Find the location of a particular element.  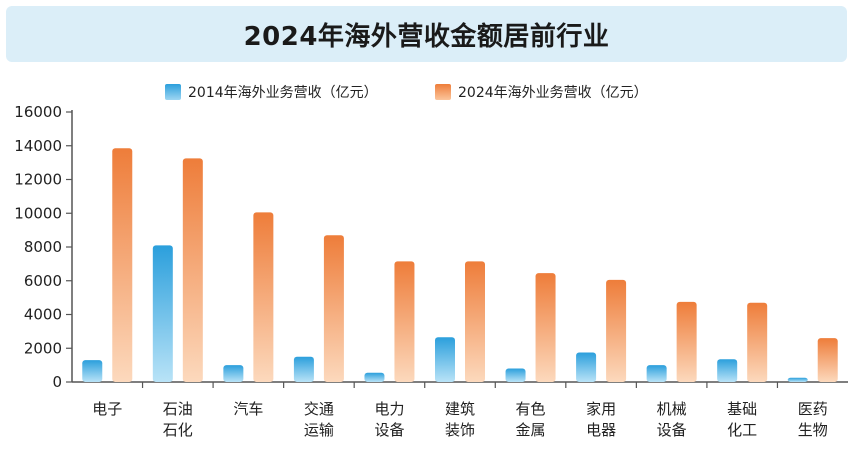

y-tick-label: 16000 is located at coordinates (38, 112).